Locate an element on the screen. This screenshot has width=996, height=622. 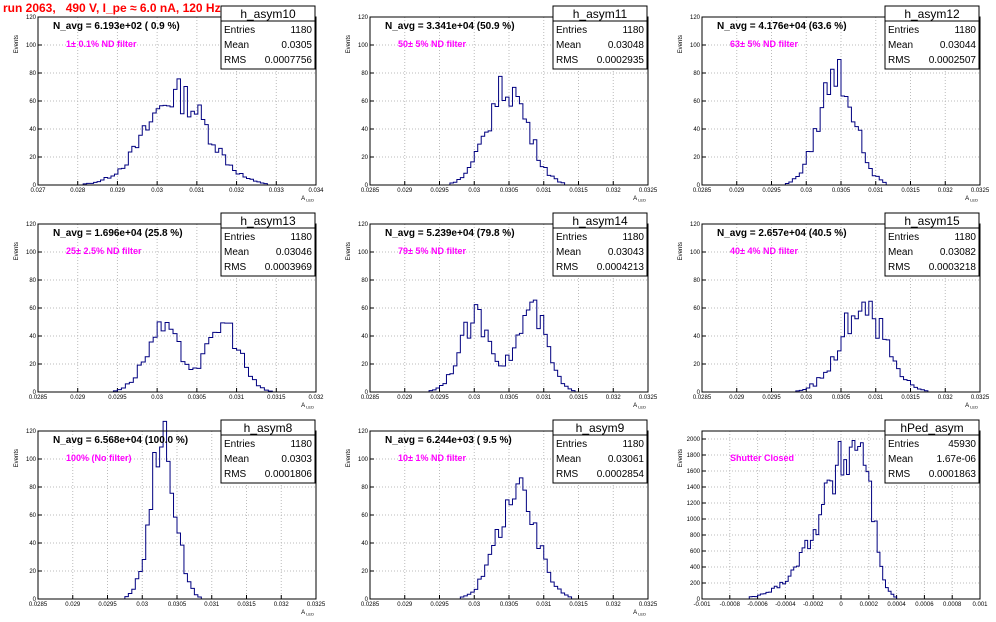
filter-annotation: 79± 5% ND filter is located at coordinates (432, 251).